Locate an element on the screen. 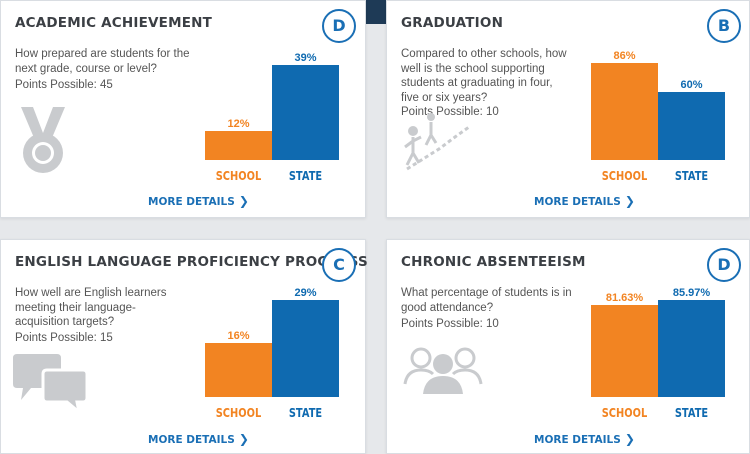  header-stripe is located at coordinates (376, 12).